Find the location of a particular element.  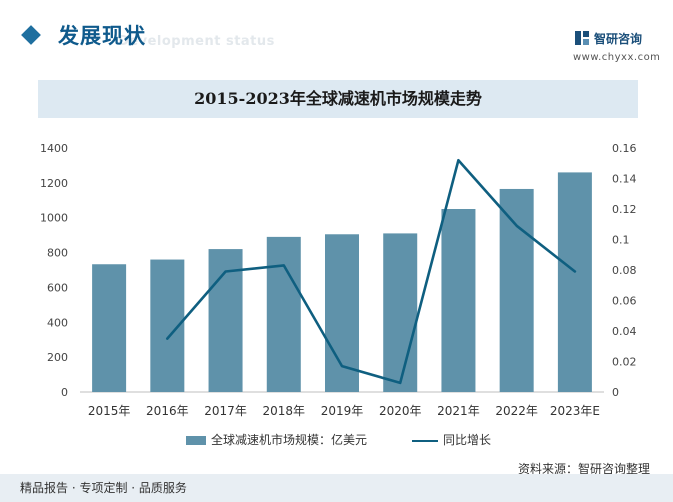

legend-item-bar: 全球减速机市场规模：亿美元 is located at coordinates (276, 439).